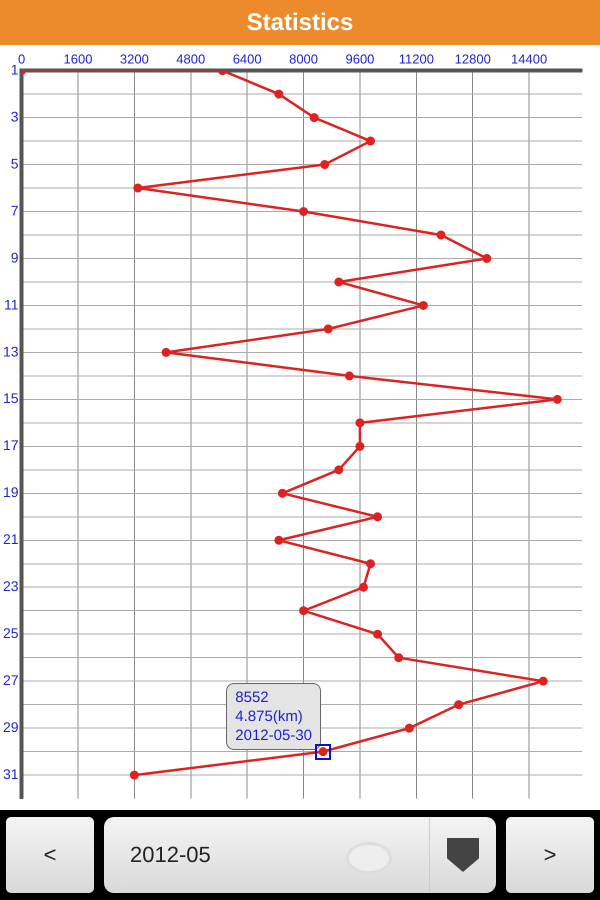 This screenshot has width=600, height=900. What do you see at coordinates (14, 257) in the screenshot?
I see `y-tick-label: 9` at bounding box center [14, 257].